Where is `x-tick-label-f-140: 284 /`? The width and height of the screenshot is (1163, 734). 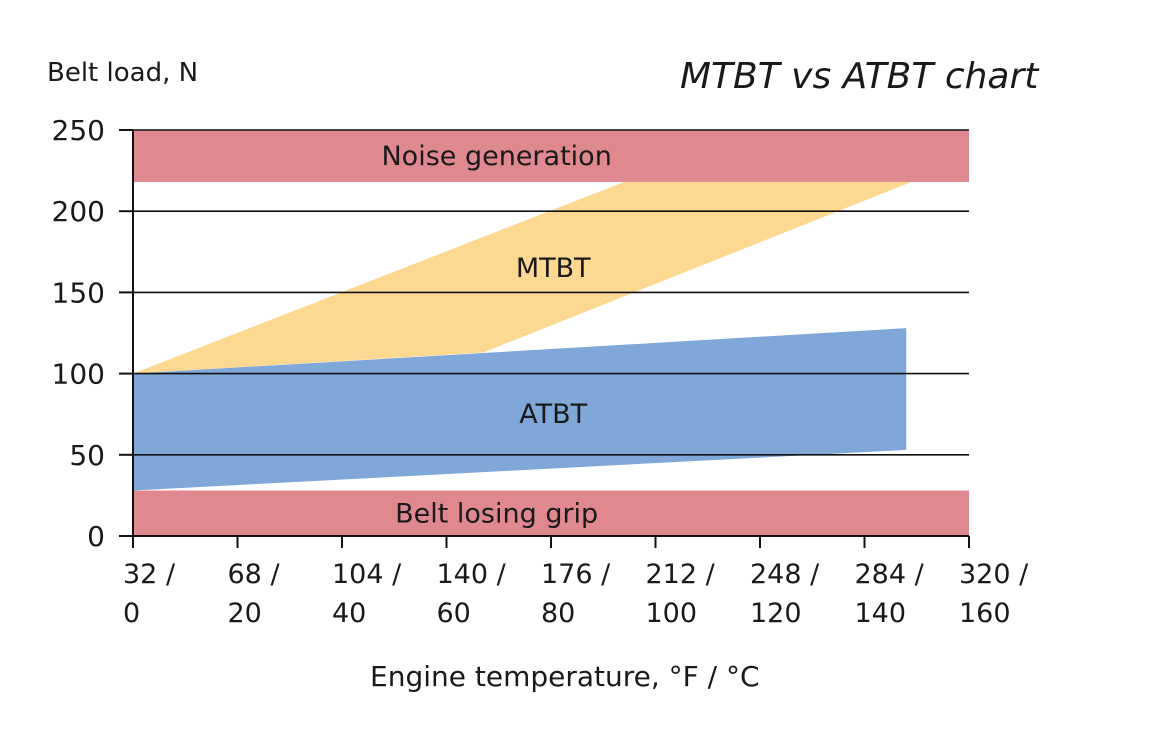
x-tick-label-f-140: 284 / is located at coordinates (890, 574).